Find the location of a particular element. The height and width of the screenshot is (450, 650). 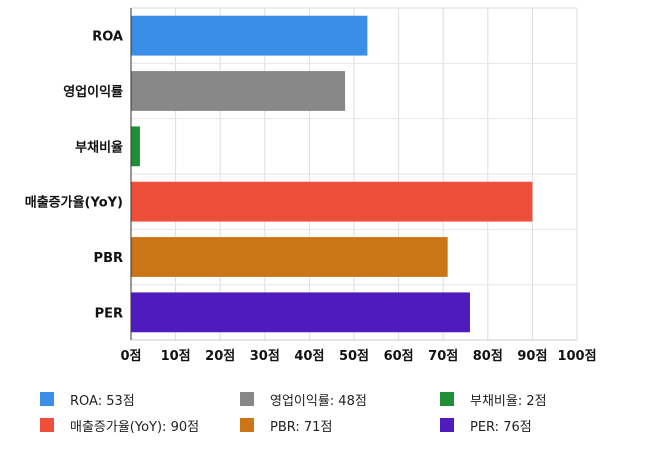

x-tick-label: 10점 is located at coordinates (176, 356).